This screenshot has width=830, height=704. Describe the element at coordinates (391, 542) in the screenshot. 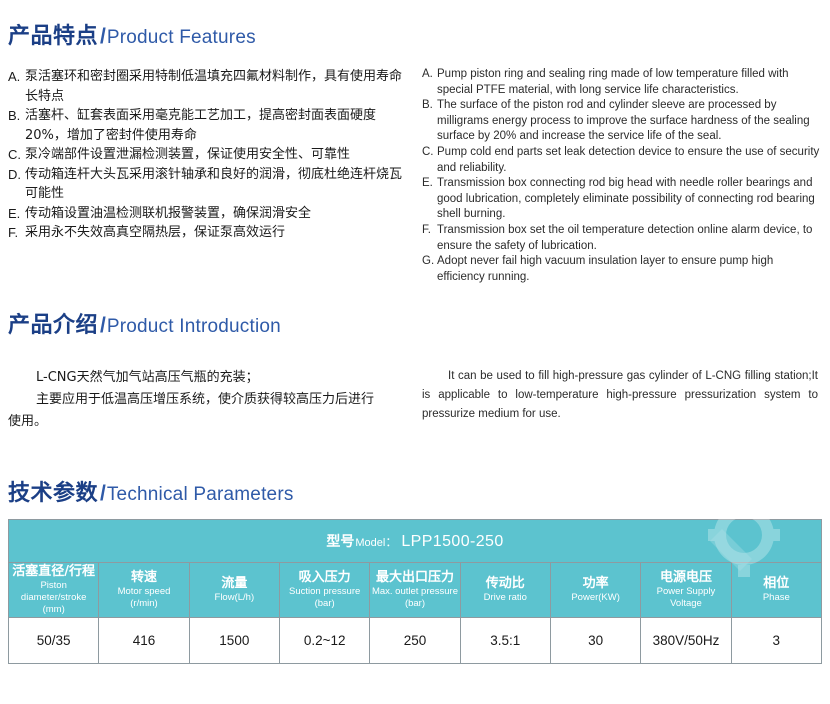

I see `model-colon: ：` at that location.